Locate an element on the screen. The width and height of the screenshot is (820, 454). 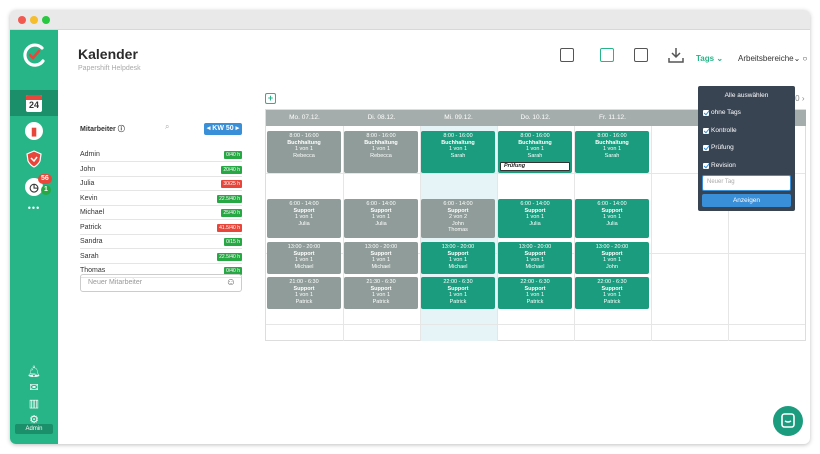
tag-option: ohne Tags is located at coordinates (722, 113).